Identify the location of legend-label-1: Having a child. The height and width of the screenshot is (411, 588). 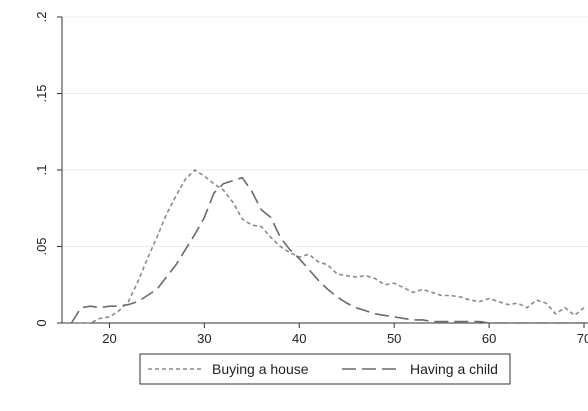
(454, 369).